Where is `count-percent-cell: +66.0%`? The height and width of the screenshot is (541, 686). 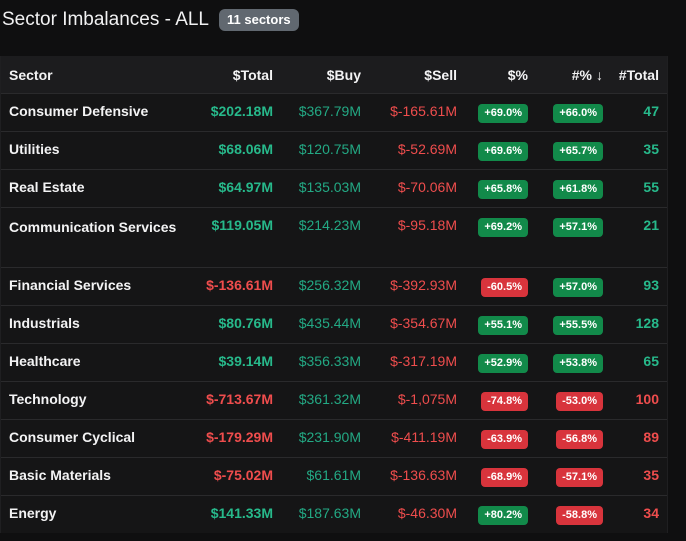
count-percent-cell: +66.0% is located at coordinates (565, 108).